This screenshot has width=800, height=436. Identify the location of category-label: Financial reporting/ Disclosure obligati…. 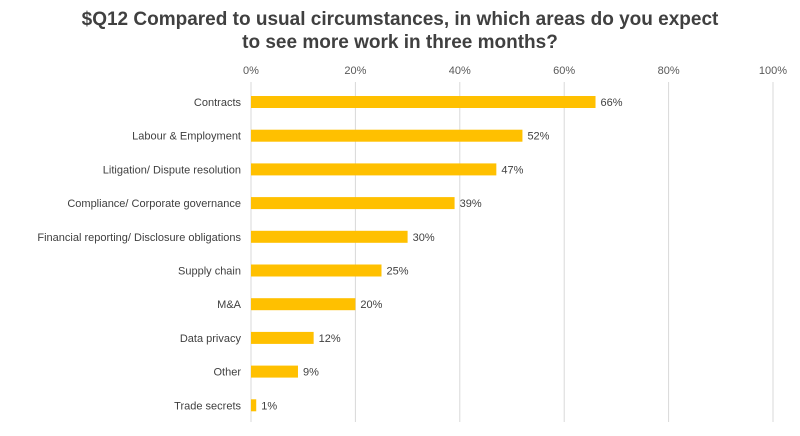
(139, 238).